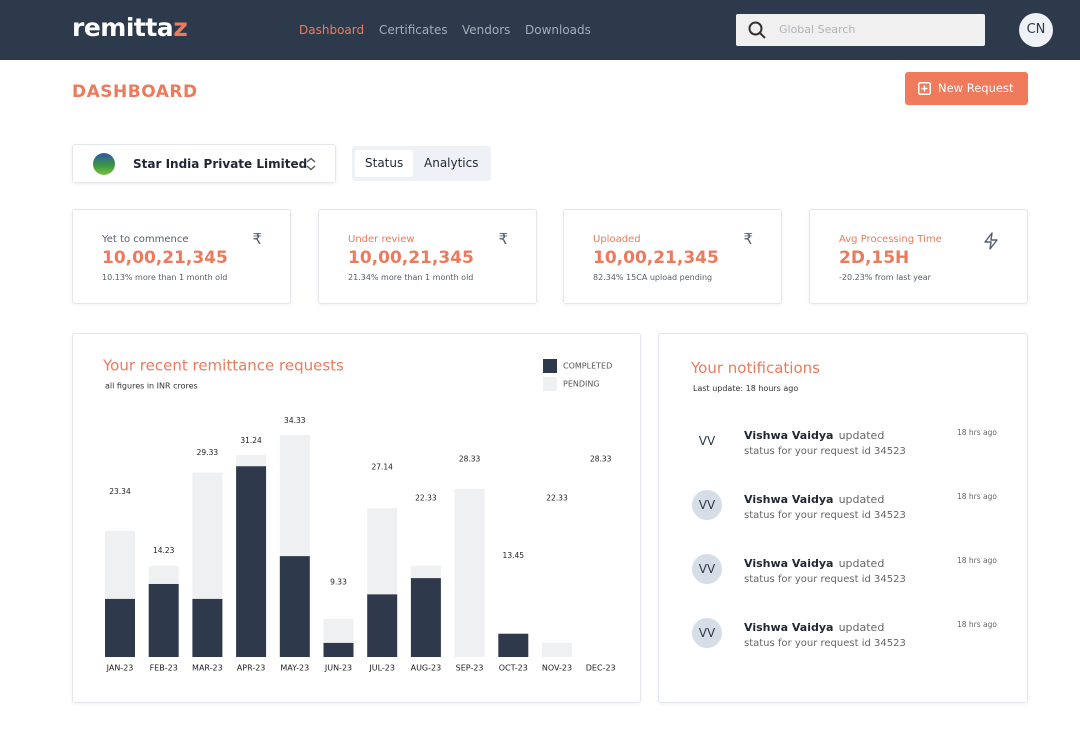  Describe the element at coordinates (890, 239) in the screenshot. I see `stat-label: Avg Processing Time` at that location.